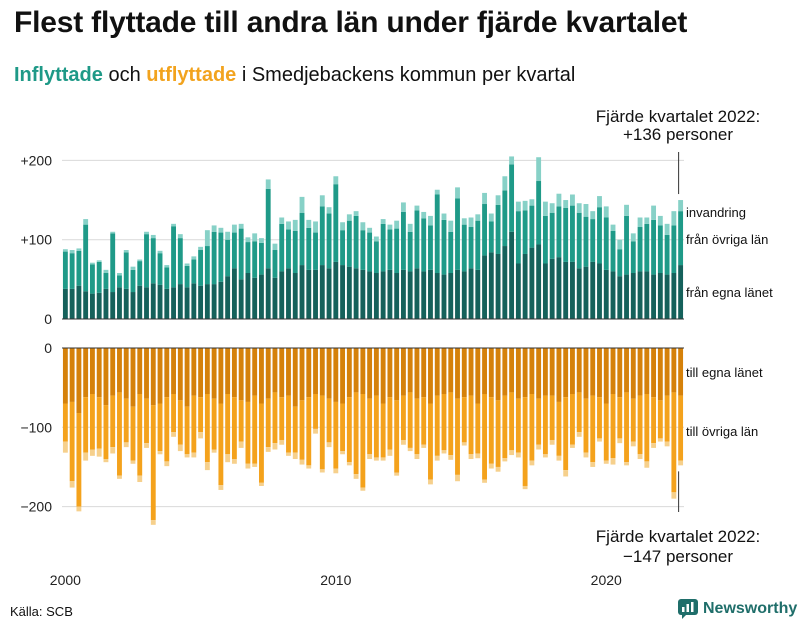  What do you see at coordinates (58, 75) in the screenshot?
I see `subtitle-inflow-word: Inflyttade` at bounding box center [58, 75].